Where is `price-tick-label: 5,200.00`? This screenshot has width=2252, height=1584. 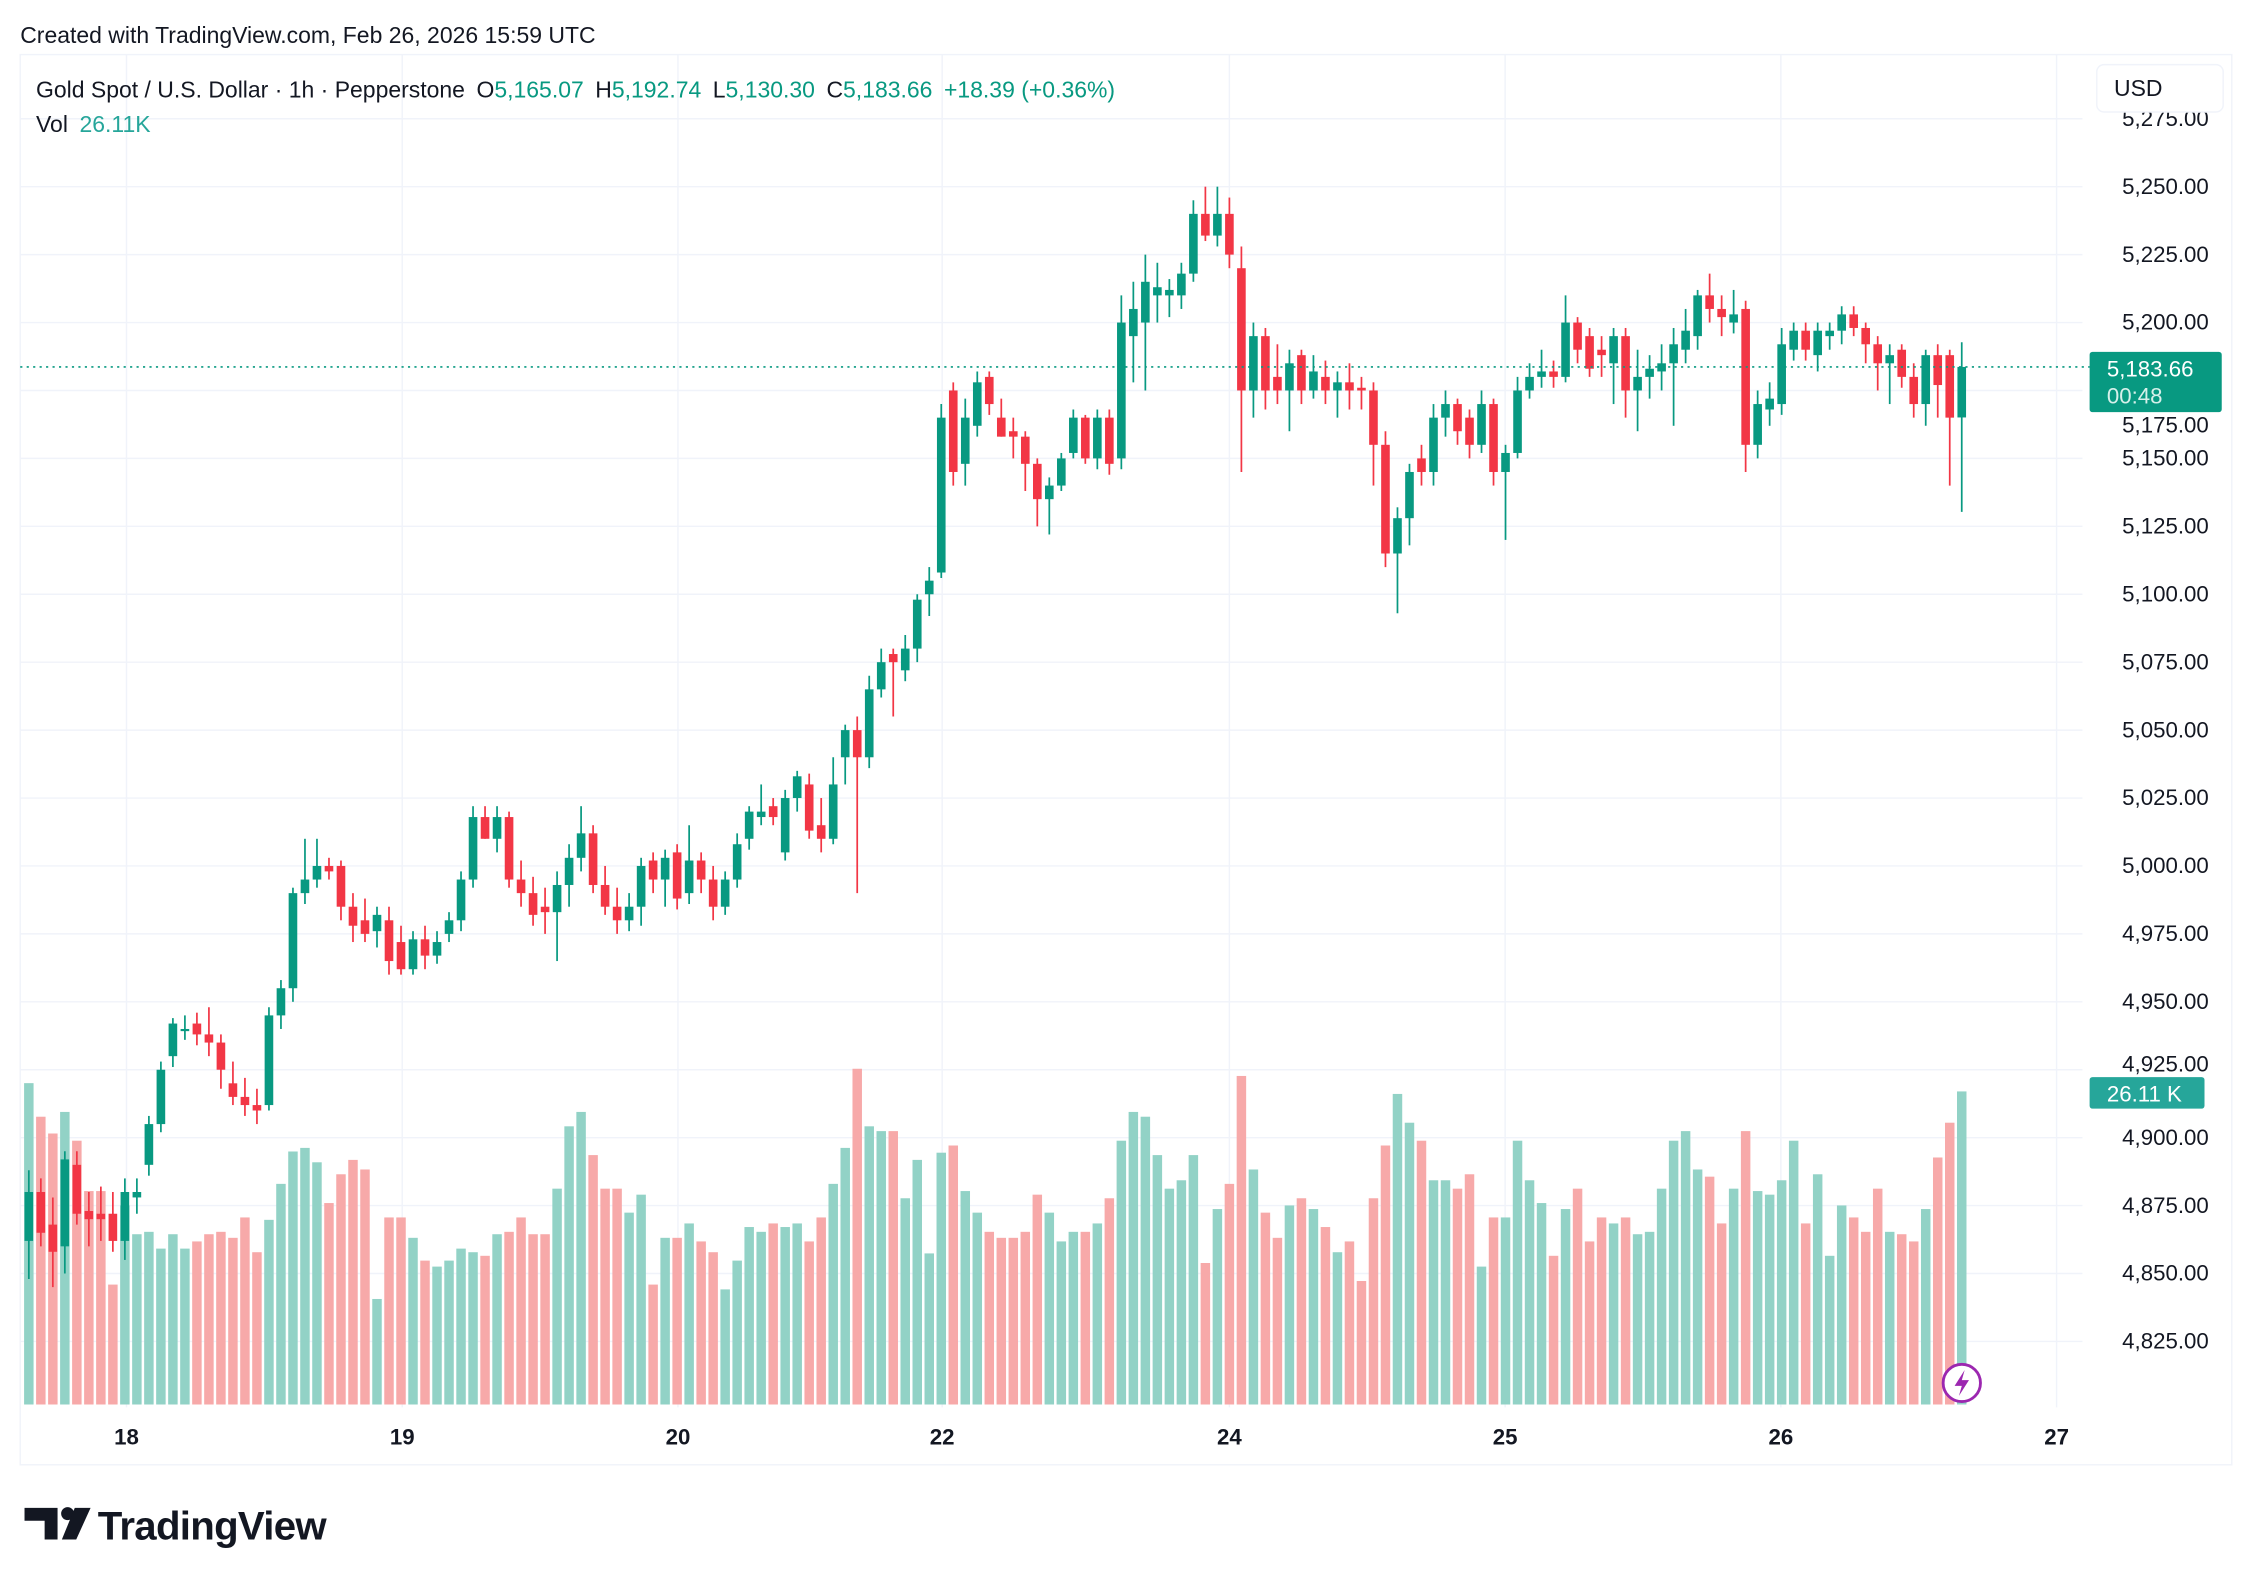
price-tick-label: 5,200.00 is located at coordinates (2165, 322).